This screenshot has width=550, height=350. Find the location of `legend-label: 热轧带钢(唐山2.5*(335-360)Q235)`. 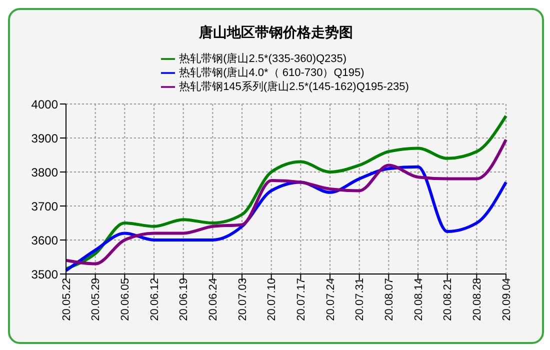

legend-label: 热轧带钢(唐山2.5*(335-360)Q235) is located at coordinates (263, 58).